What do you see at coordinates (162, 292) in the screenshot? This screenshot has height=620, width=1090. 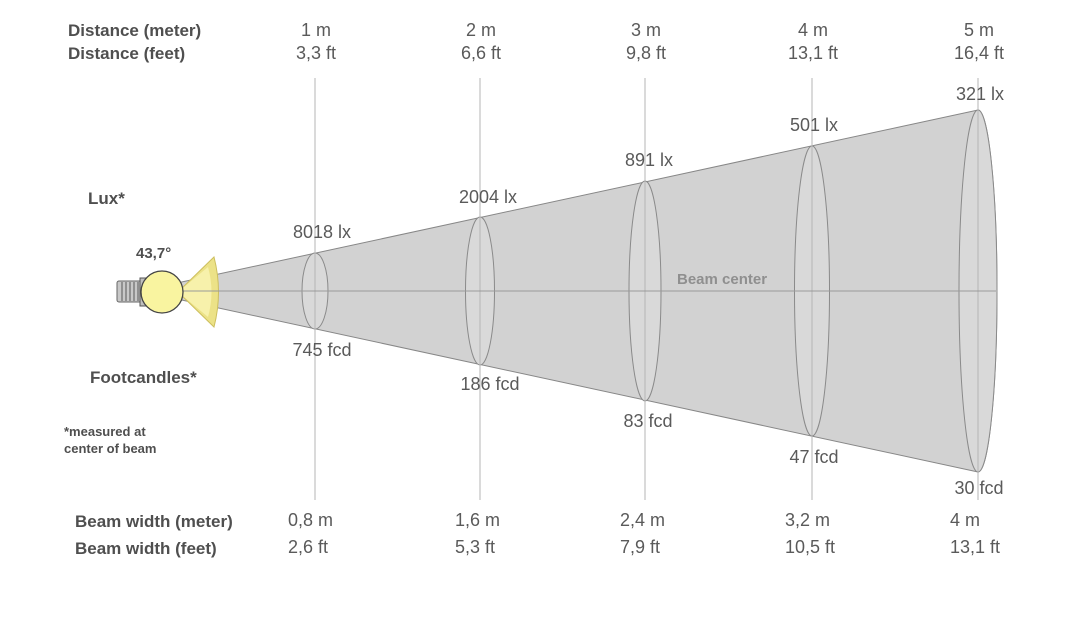 I see `bulb-globe` at bounding box center [162, 292].